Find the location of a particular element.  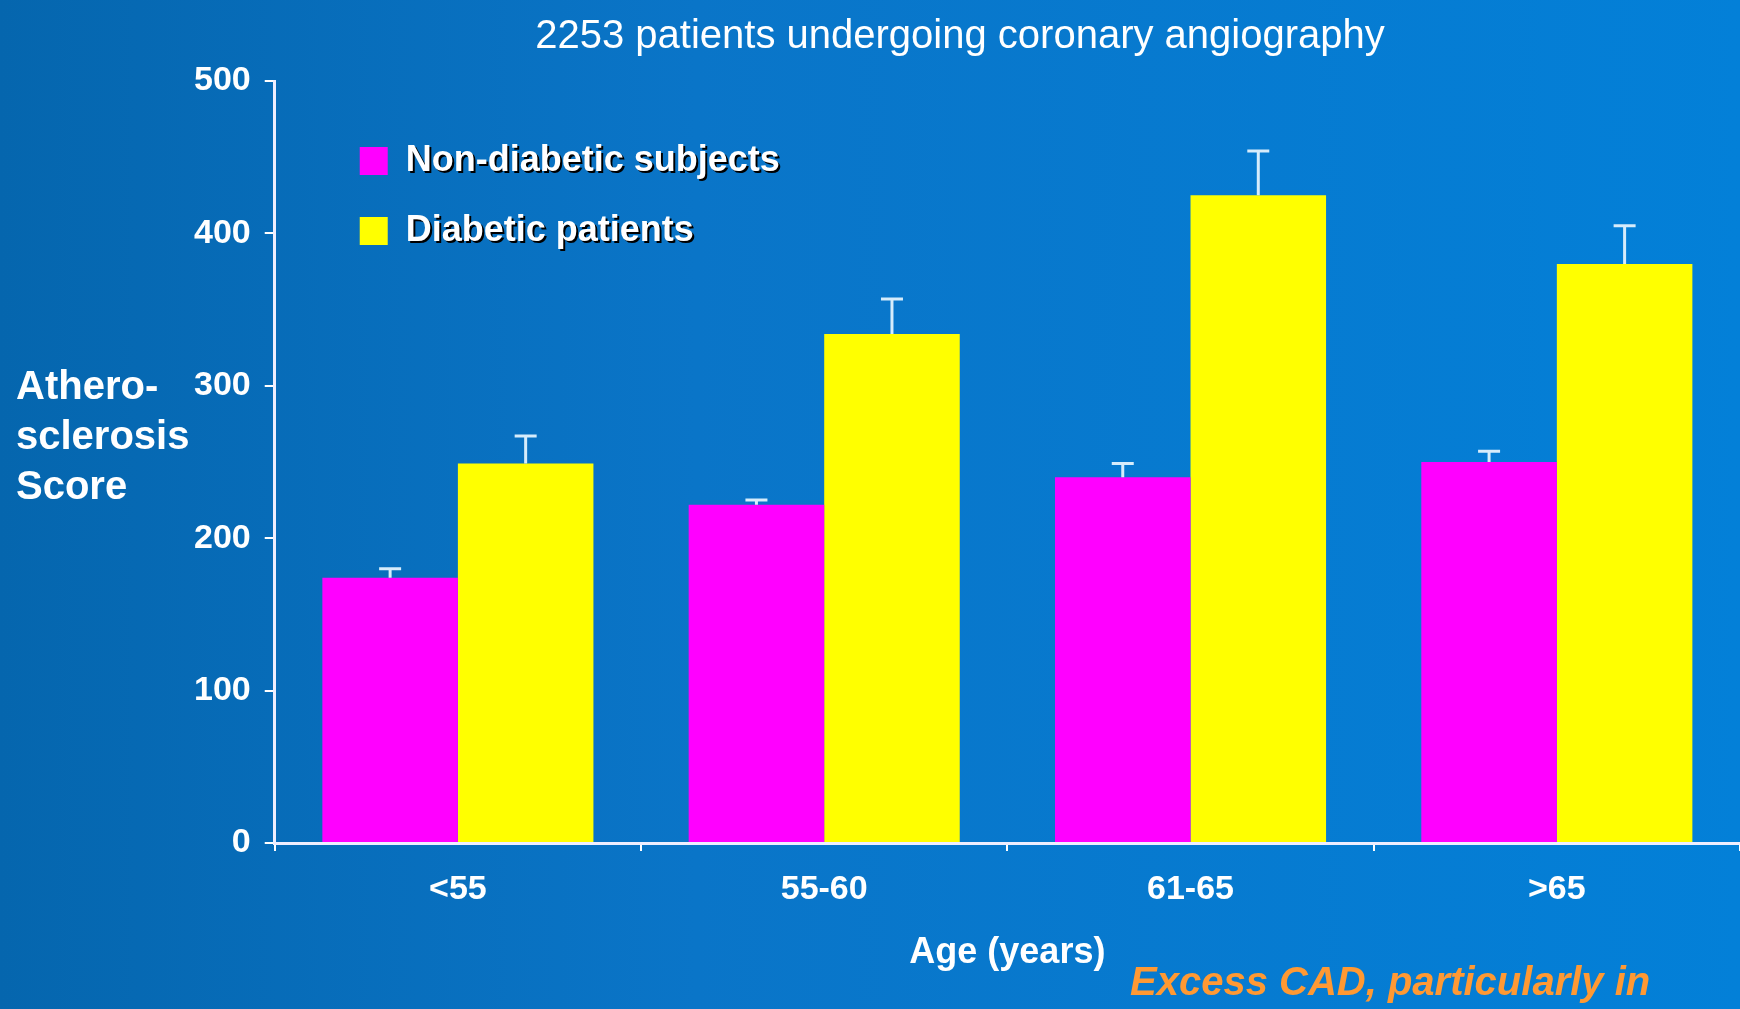

y-tick-label: 200 is located at coordinates (222, 535).